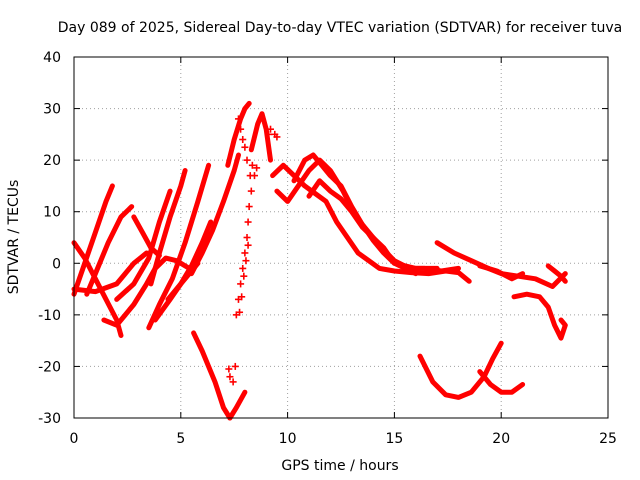 The height and width of the screenshot is (480, 640). Describe the element at coordinates (56, 264) in the screenshot. I see `y-tick-label: 0` at that location.